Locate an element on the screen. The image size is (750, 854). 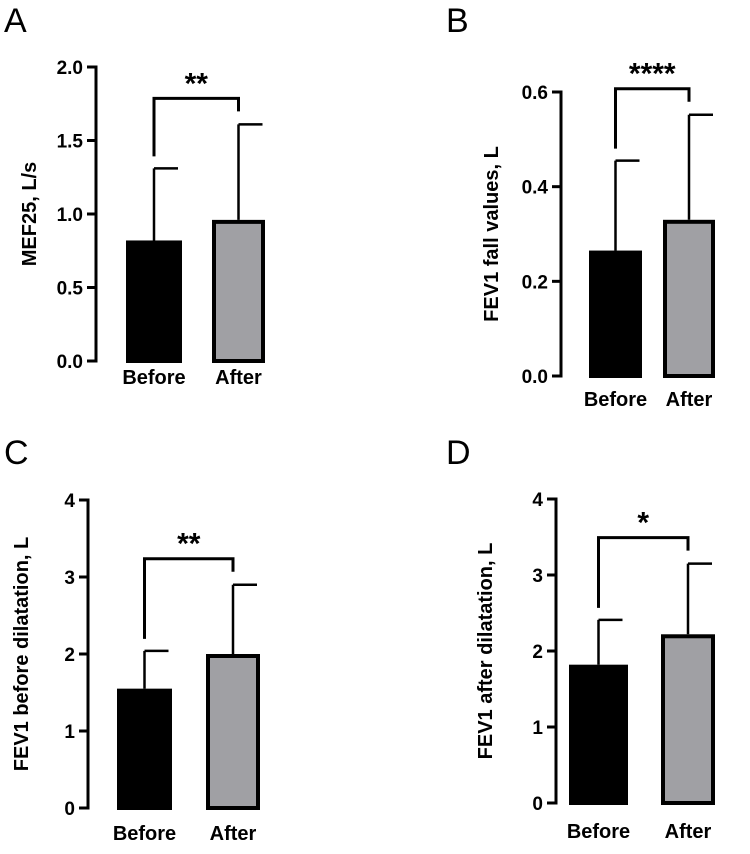
panel-a-category-after: After is located at coordinates (238, 378).